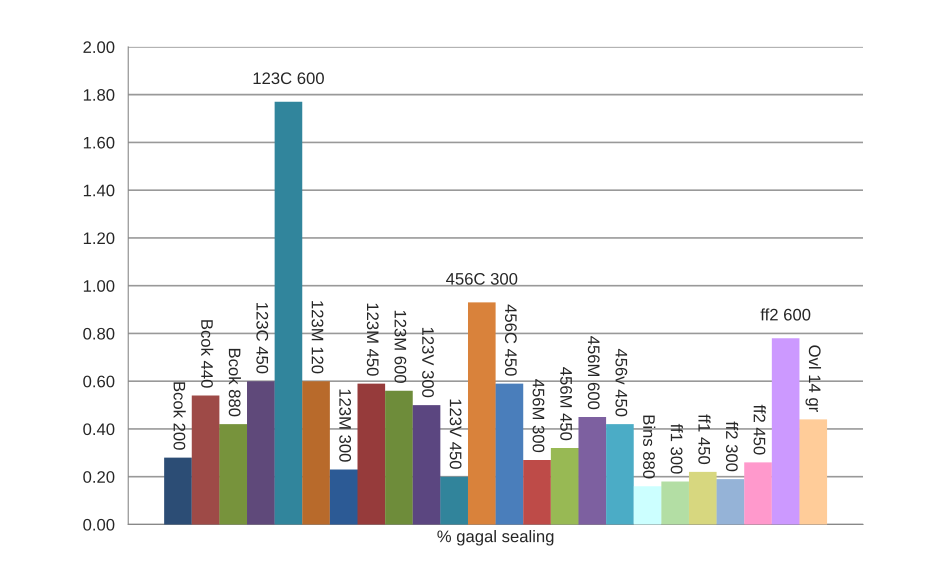  What do you see at coordinates (98, 429) in the screenshot?
I see `y-tick-label: 0.40` at bounding box center [98, 429].